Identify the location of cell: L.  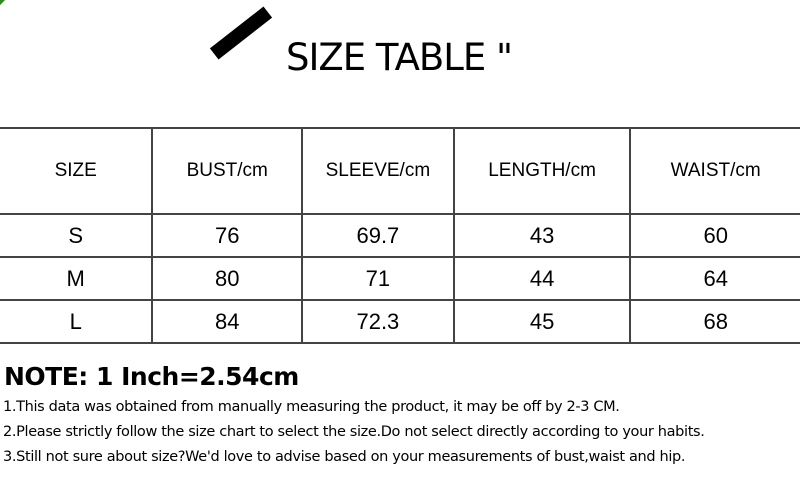
(77, 321).